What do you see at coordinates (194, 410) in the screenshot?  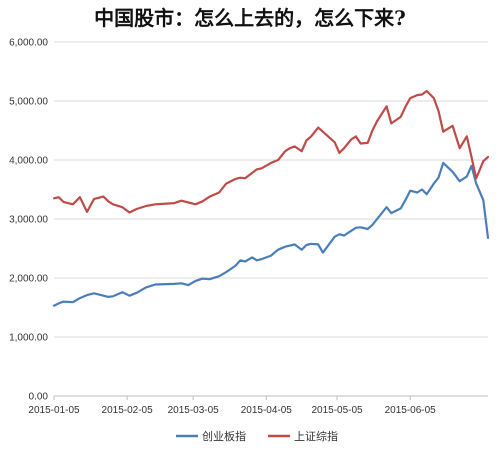 I see `x-tick-label: 2015-03-05` at bounding box center [194, 410].